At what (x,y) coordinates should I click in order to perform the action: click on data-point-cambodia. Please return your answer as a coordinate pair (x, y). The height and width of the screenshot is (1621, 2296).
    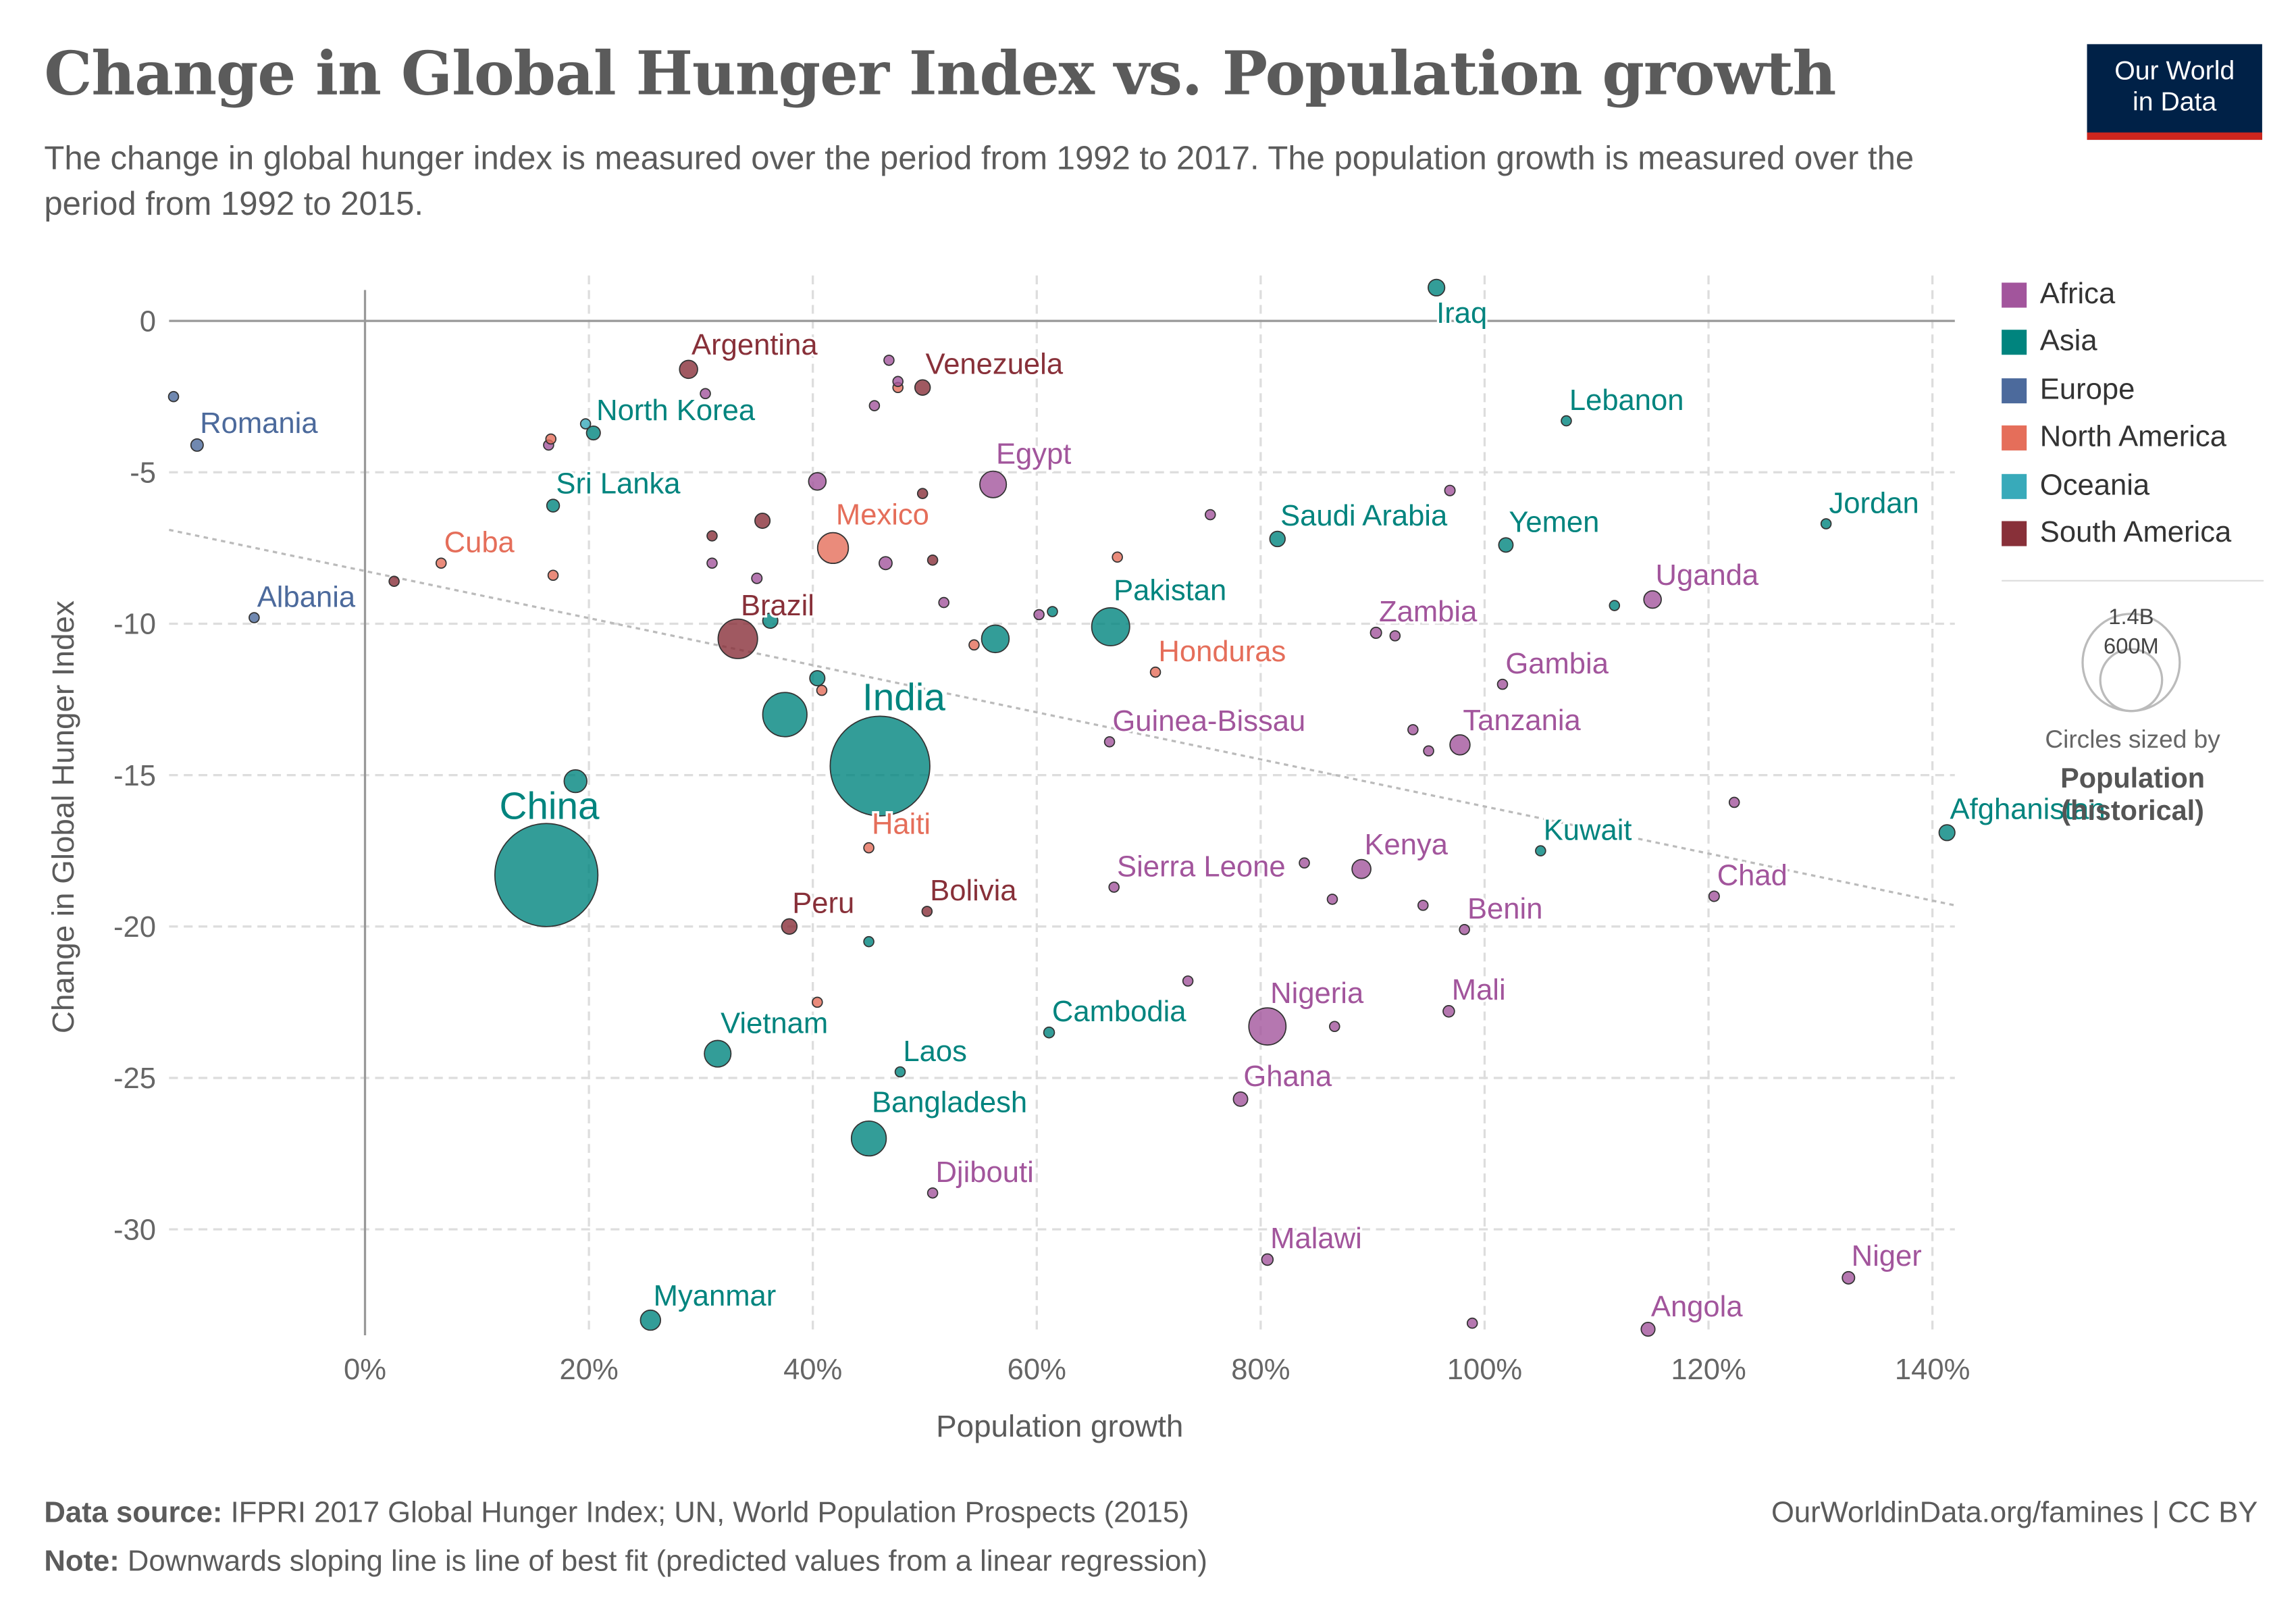
    Looking at the image, I should click on (1049, 1032).